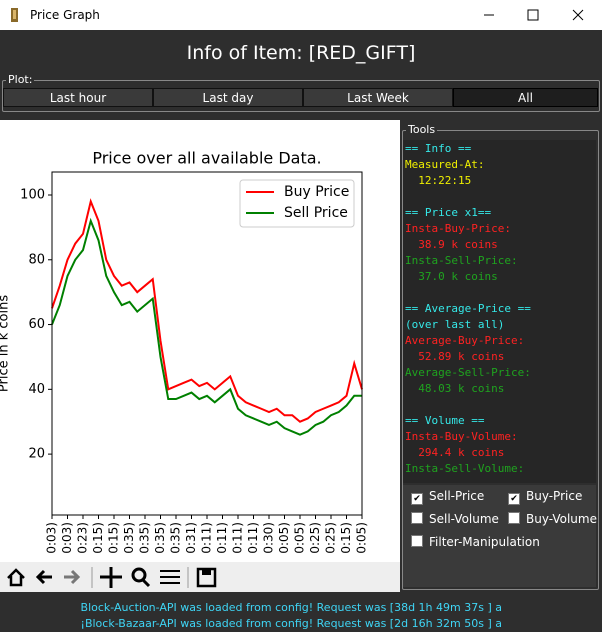 The height and width of the screenshot is (632, 602). What do you see at coordinates (191, 538) in the screenshot?
I see `x-tick-label: 0:31)` at bounding box center [191, 538].